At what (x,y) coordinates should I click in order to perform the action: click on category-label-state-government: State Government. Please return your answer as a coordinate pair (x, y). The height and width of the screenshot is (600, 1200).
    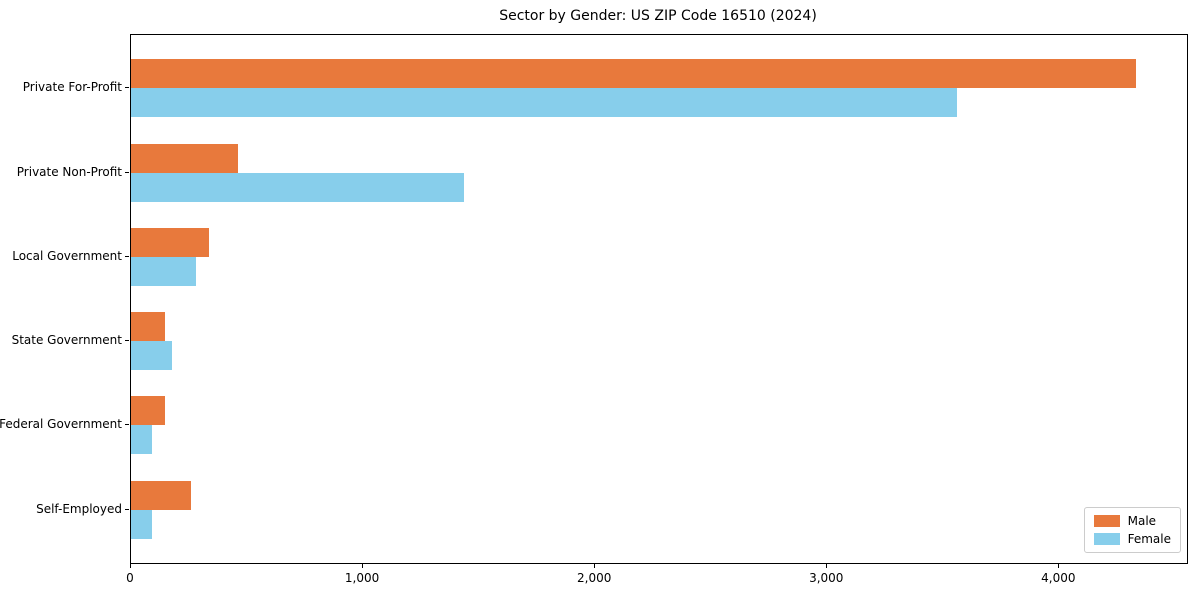
    Looking at the image, I should click on (66, 340).